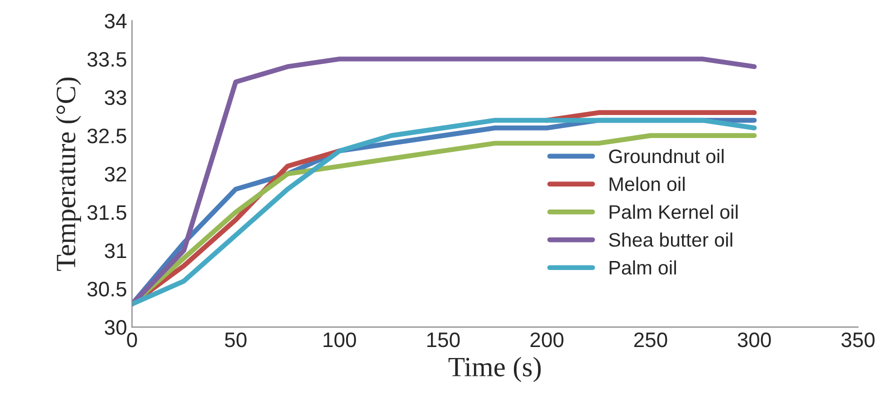 This screenshot has height=414, width=880. I want to click on y-tick-label: 33.5, so click(106, 59).